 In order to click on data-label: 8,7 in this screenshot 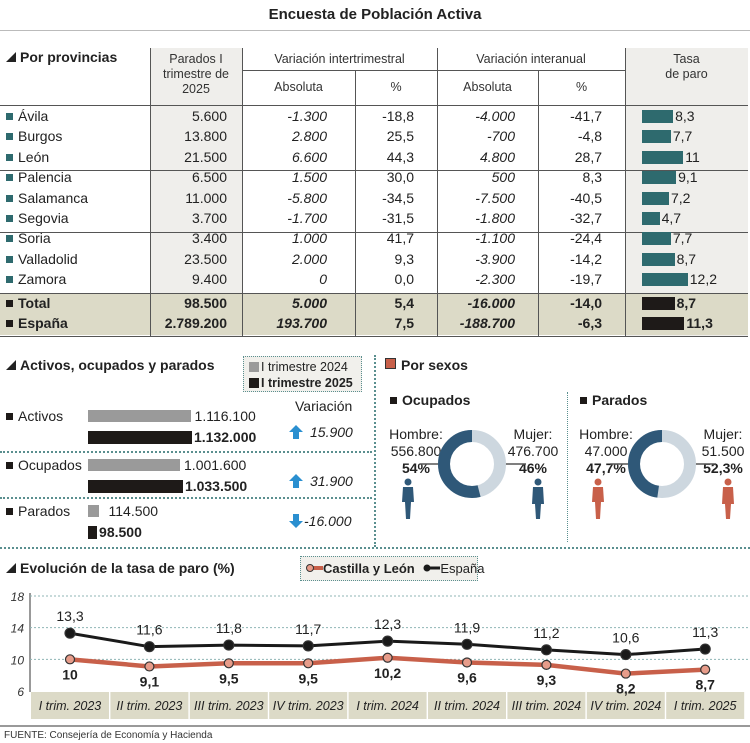, I will do `click(705, 685)`.